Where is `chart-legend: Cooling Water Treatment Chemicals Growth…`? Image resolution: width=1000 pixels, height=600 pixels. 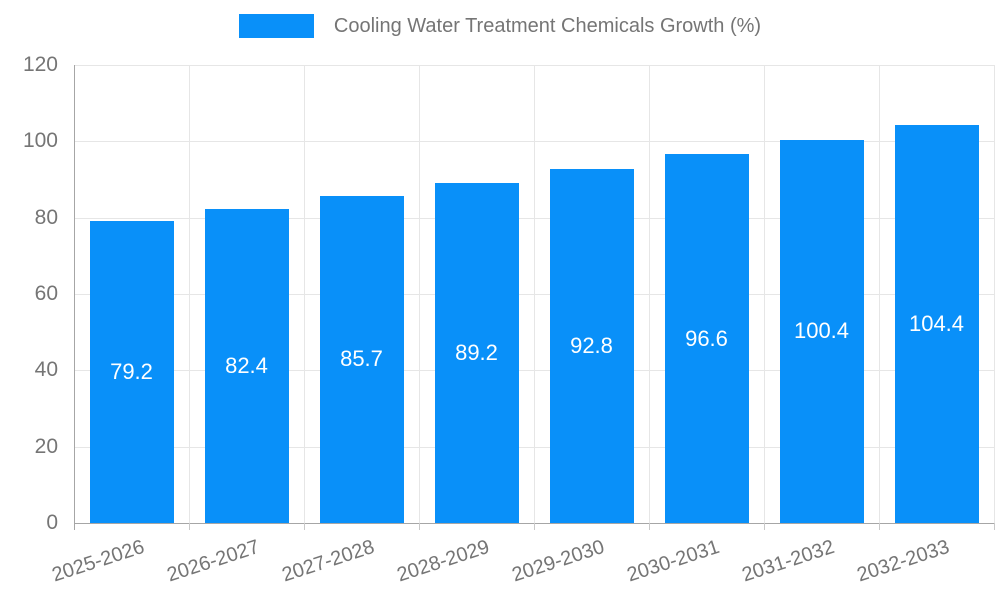 chart-legend: Cooling Water Treatment Chemicals Growth… is located at coordinates (500, 26).